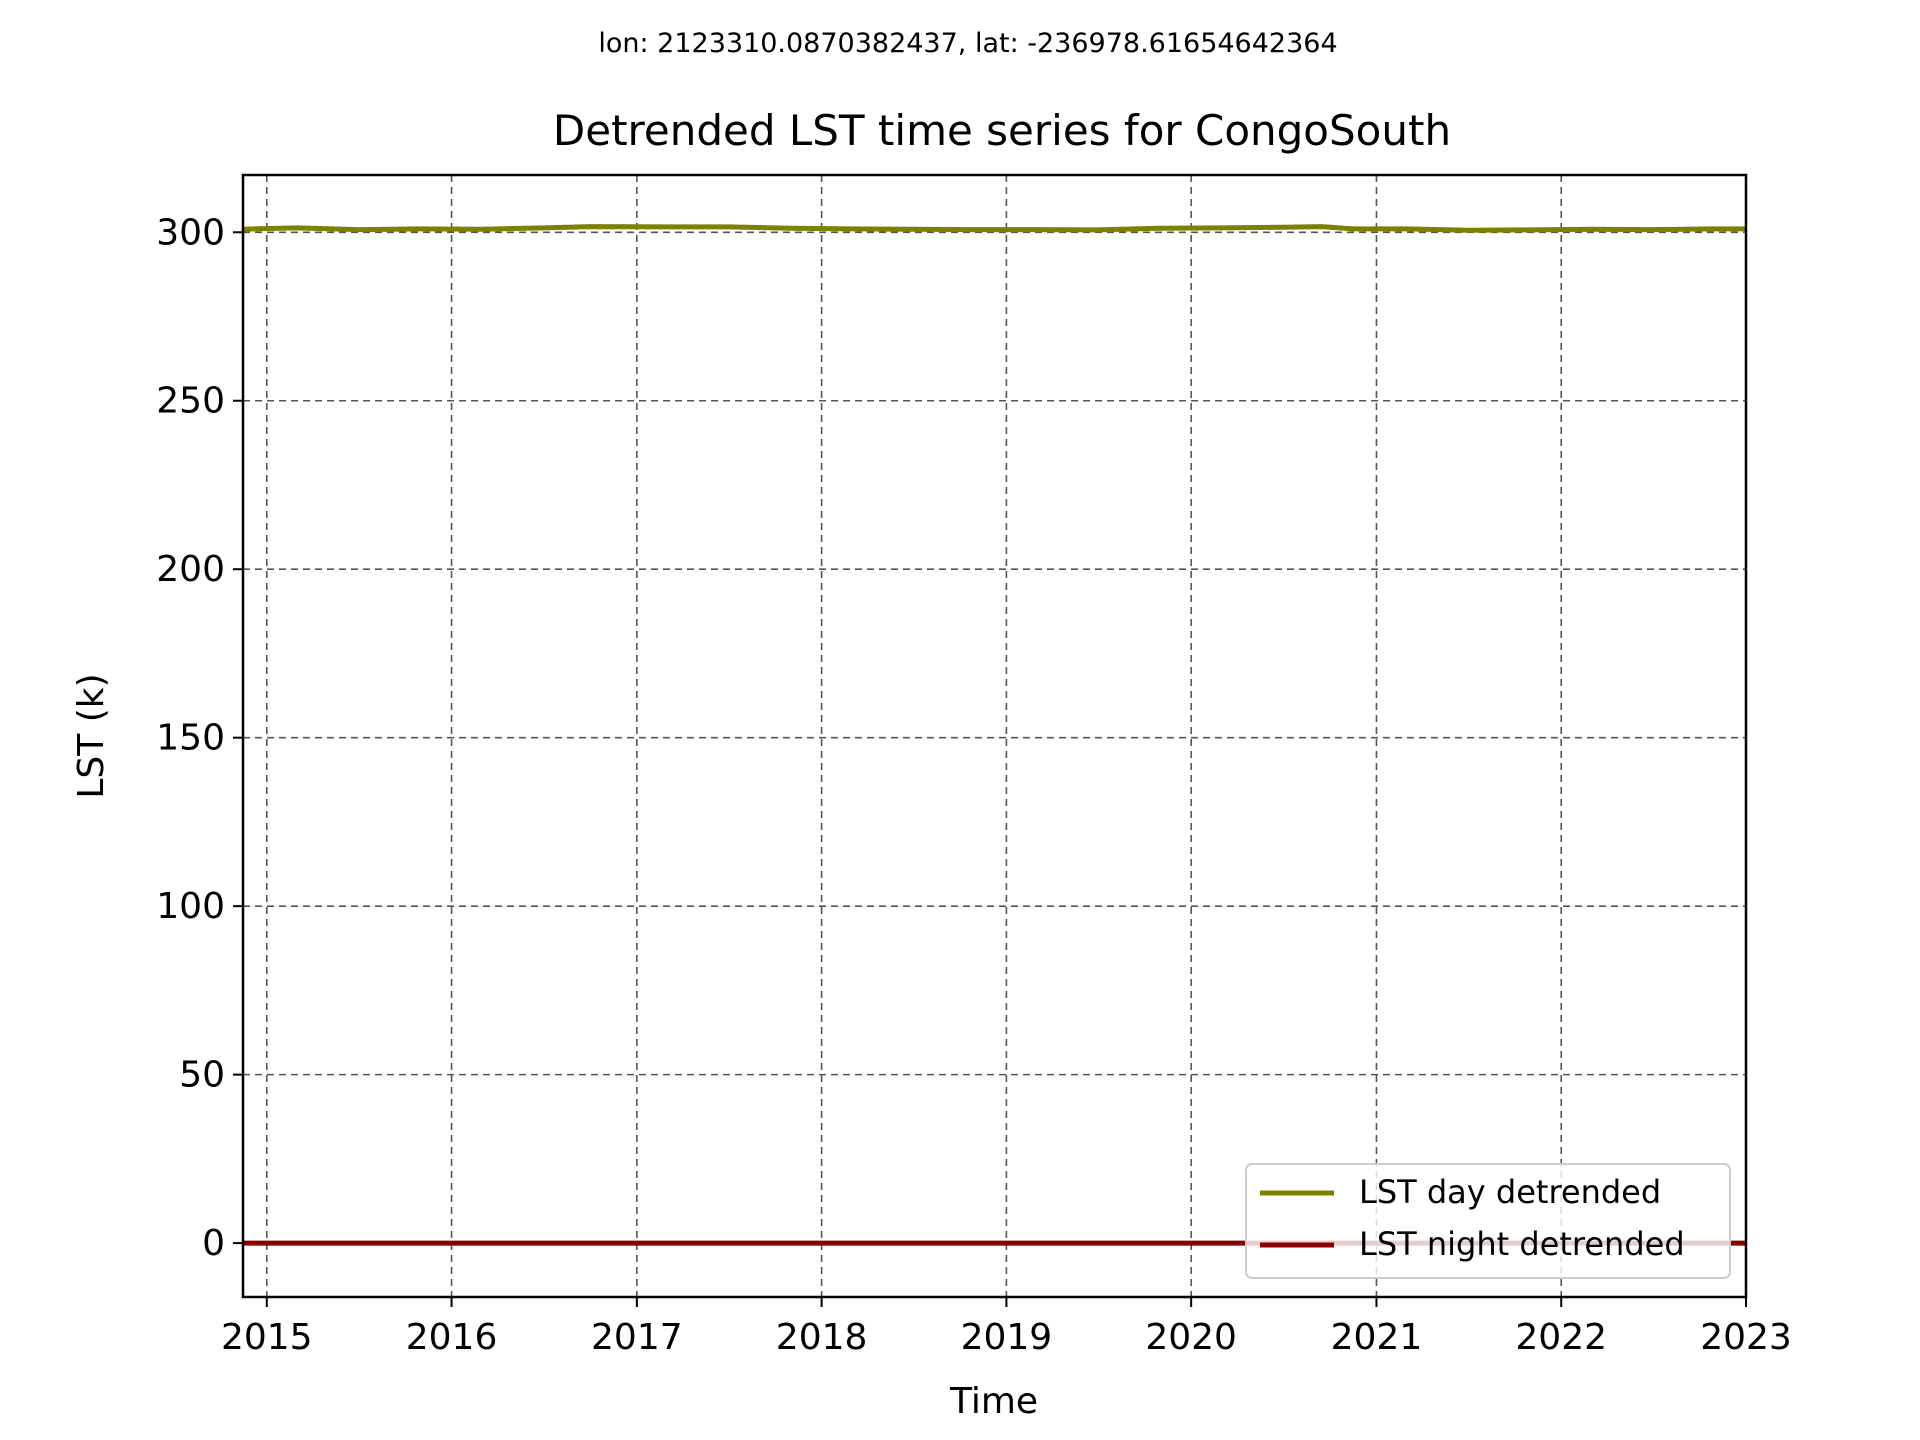 The width and height of the screenshot is (1920, 1440). I want to click on legend-box, so click(1488, 1221).